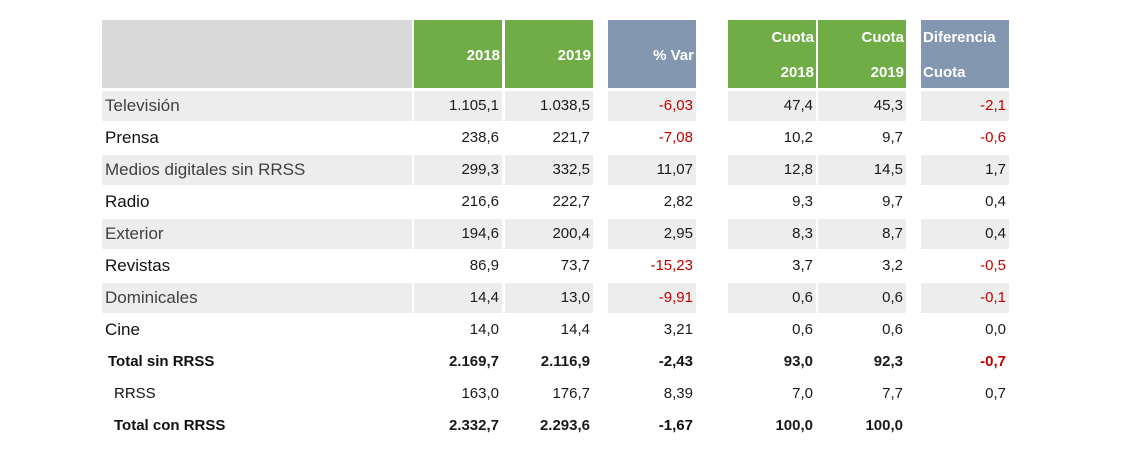 Image resolution: width=1147 pixels, height=451 pixels. What do you see at coordinates (802, 297) in the screenshot?
I see `cell-c2018: 0,6` at bounding box center [802, 297].